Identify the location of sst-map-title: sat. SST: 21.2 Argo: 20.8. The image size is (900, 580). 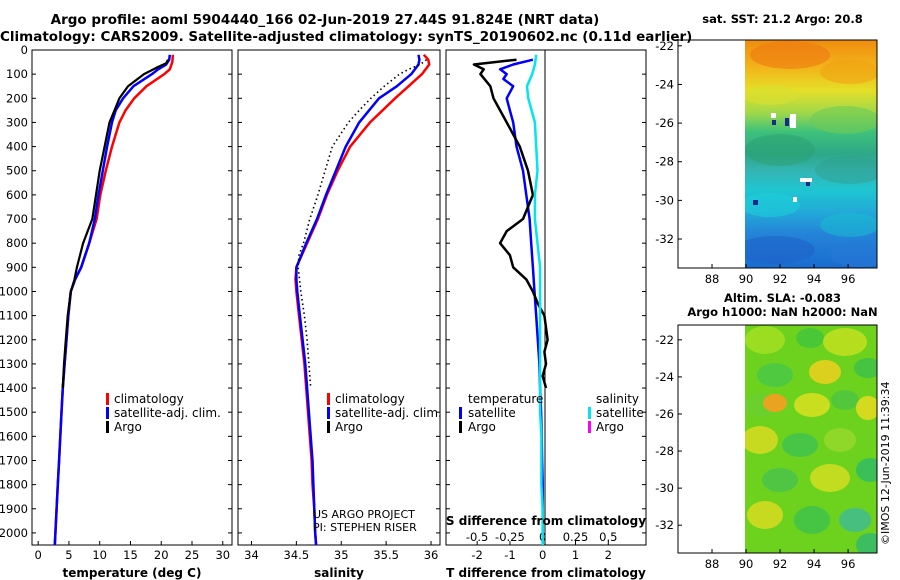
(782, 19).